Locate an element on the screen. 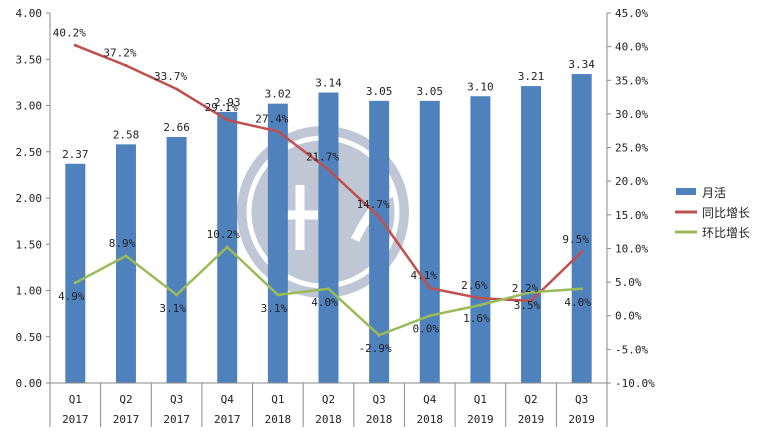  left-axis-tick-label: 1.00 is located at coordinates (29, 291).